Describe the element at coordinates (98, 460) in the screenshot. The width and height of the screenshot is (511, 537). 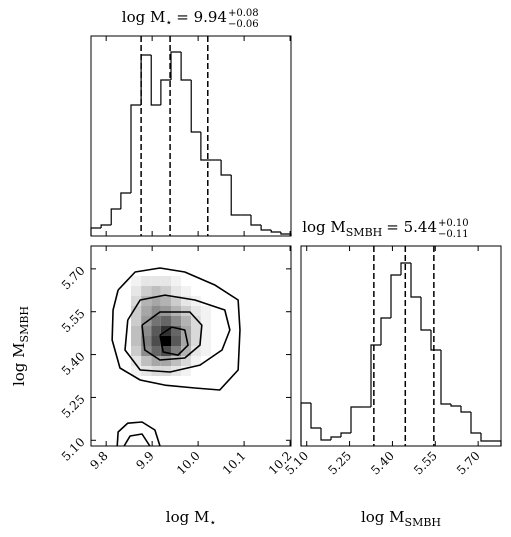
I see `x-tick-label: 9.8` at that location.